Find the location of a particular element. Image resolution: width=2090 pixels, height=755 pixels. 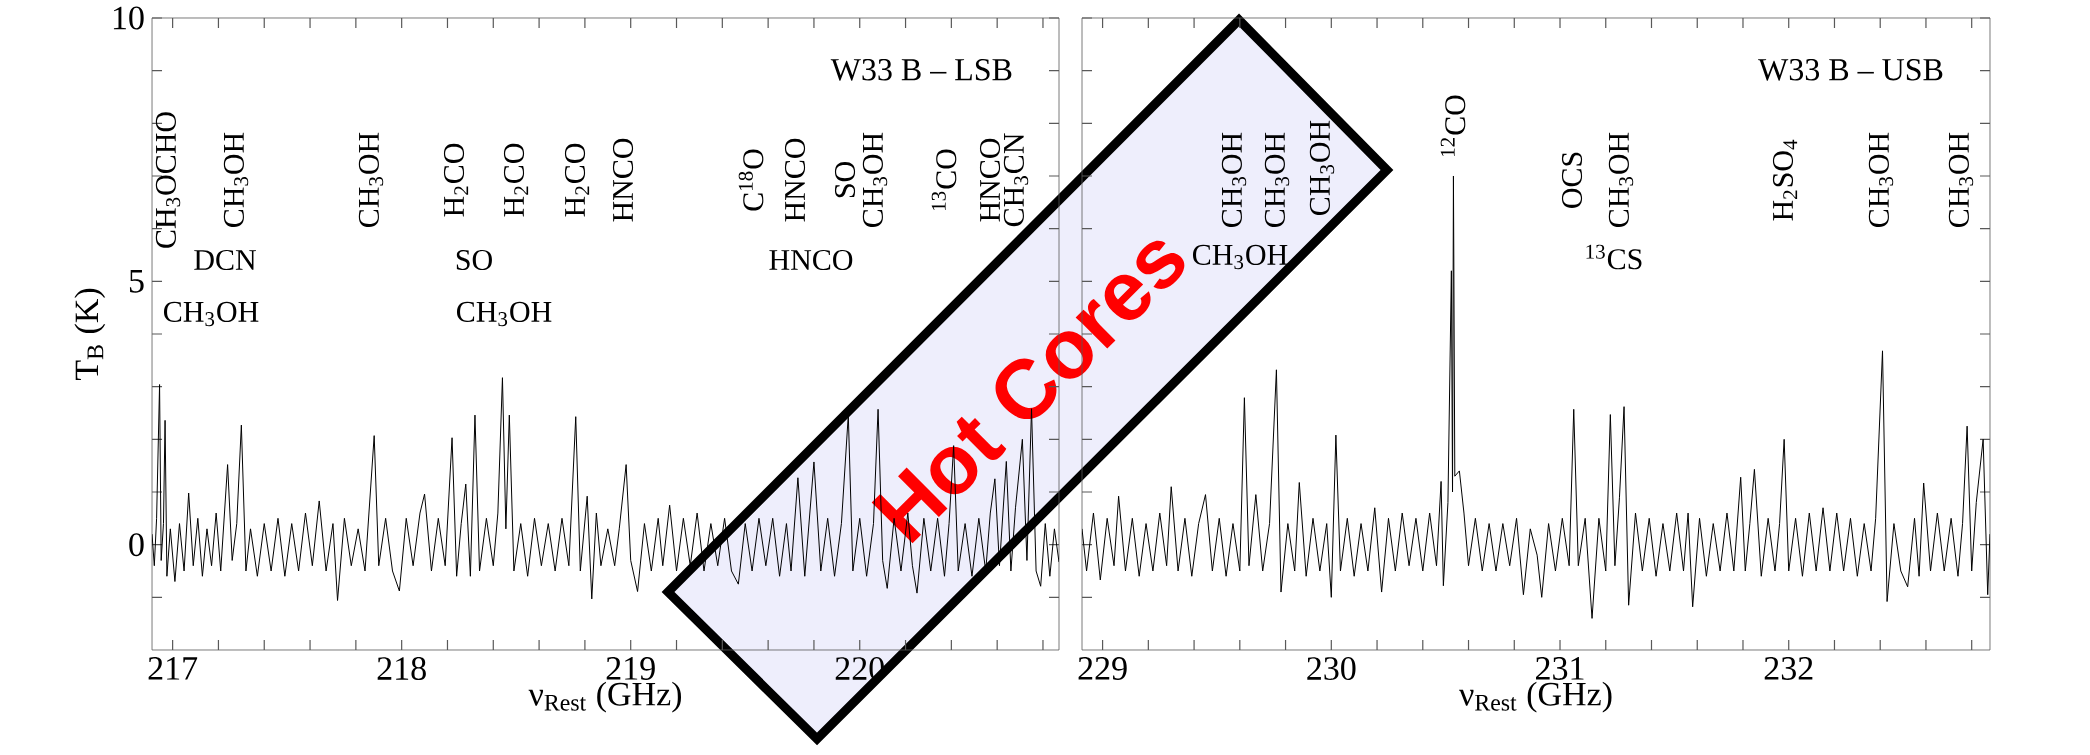

text: W33 B – USB is located at coordinates (1850, 70).